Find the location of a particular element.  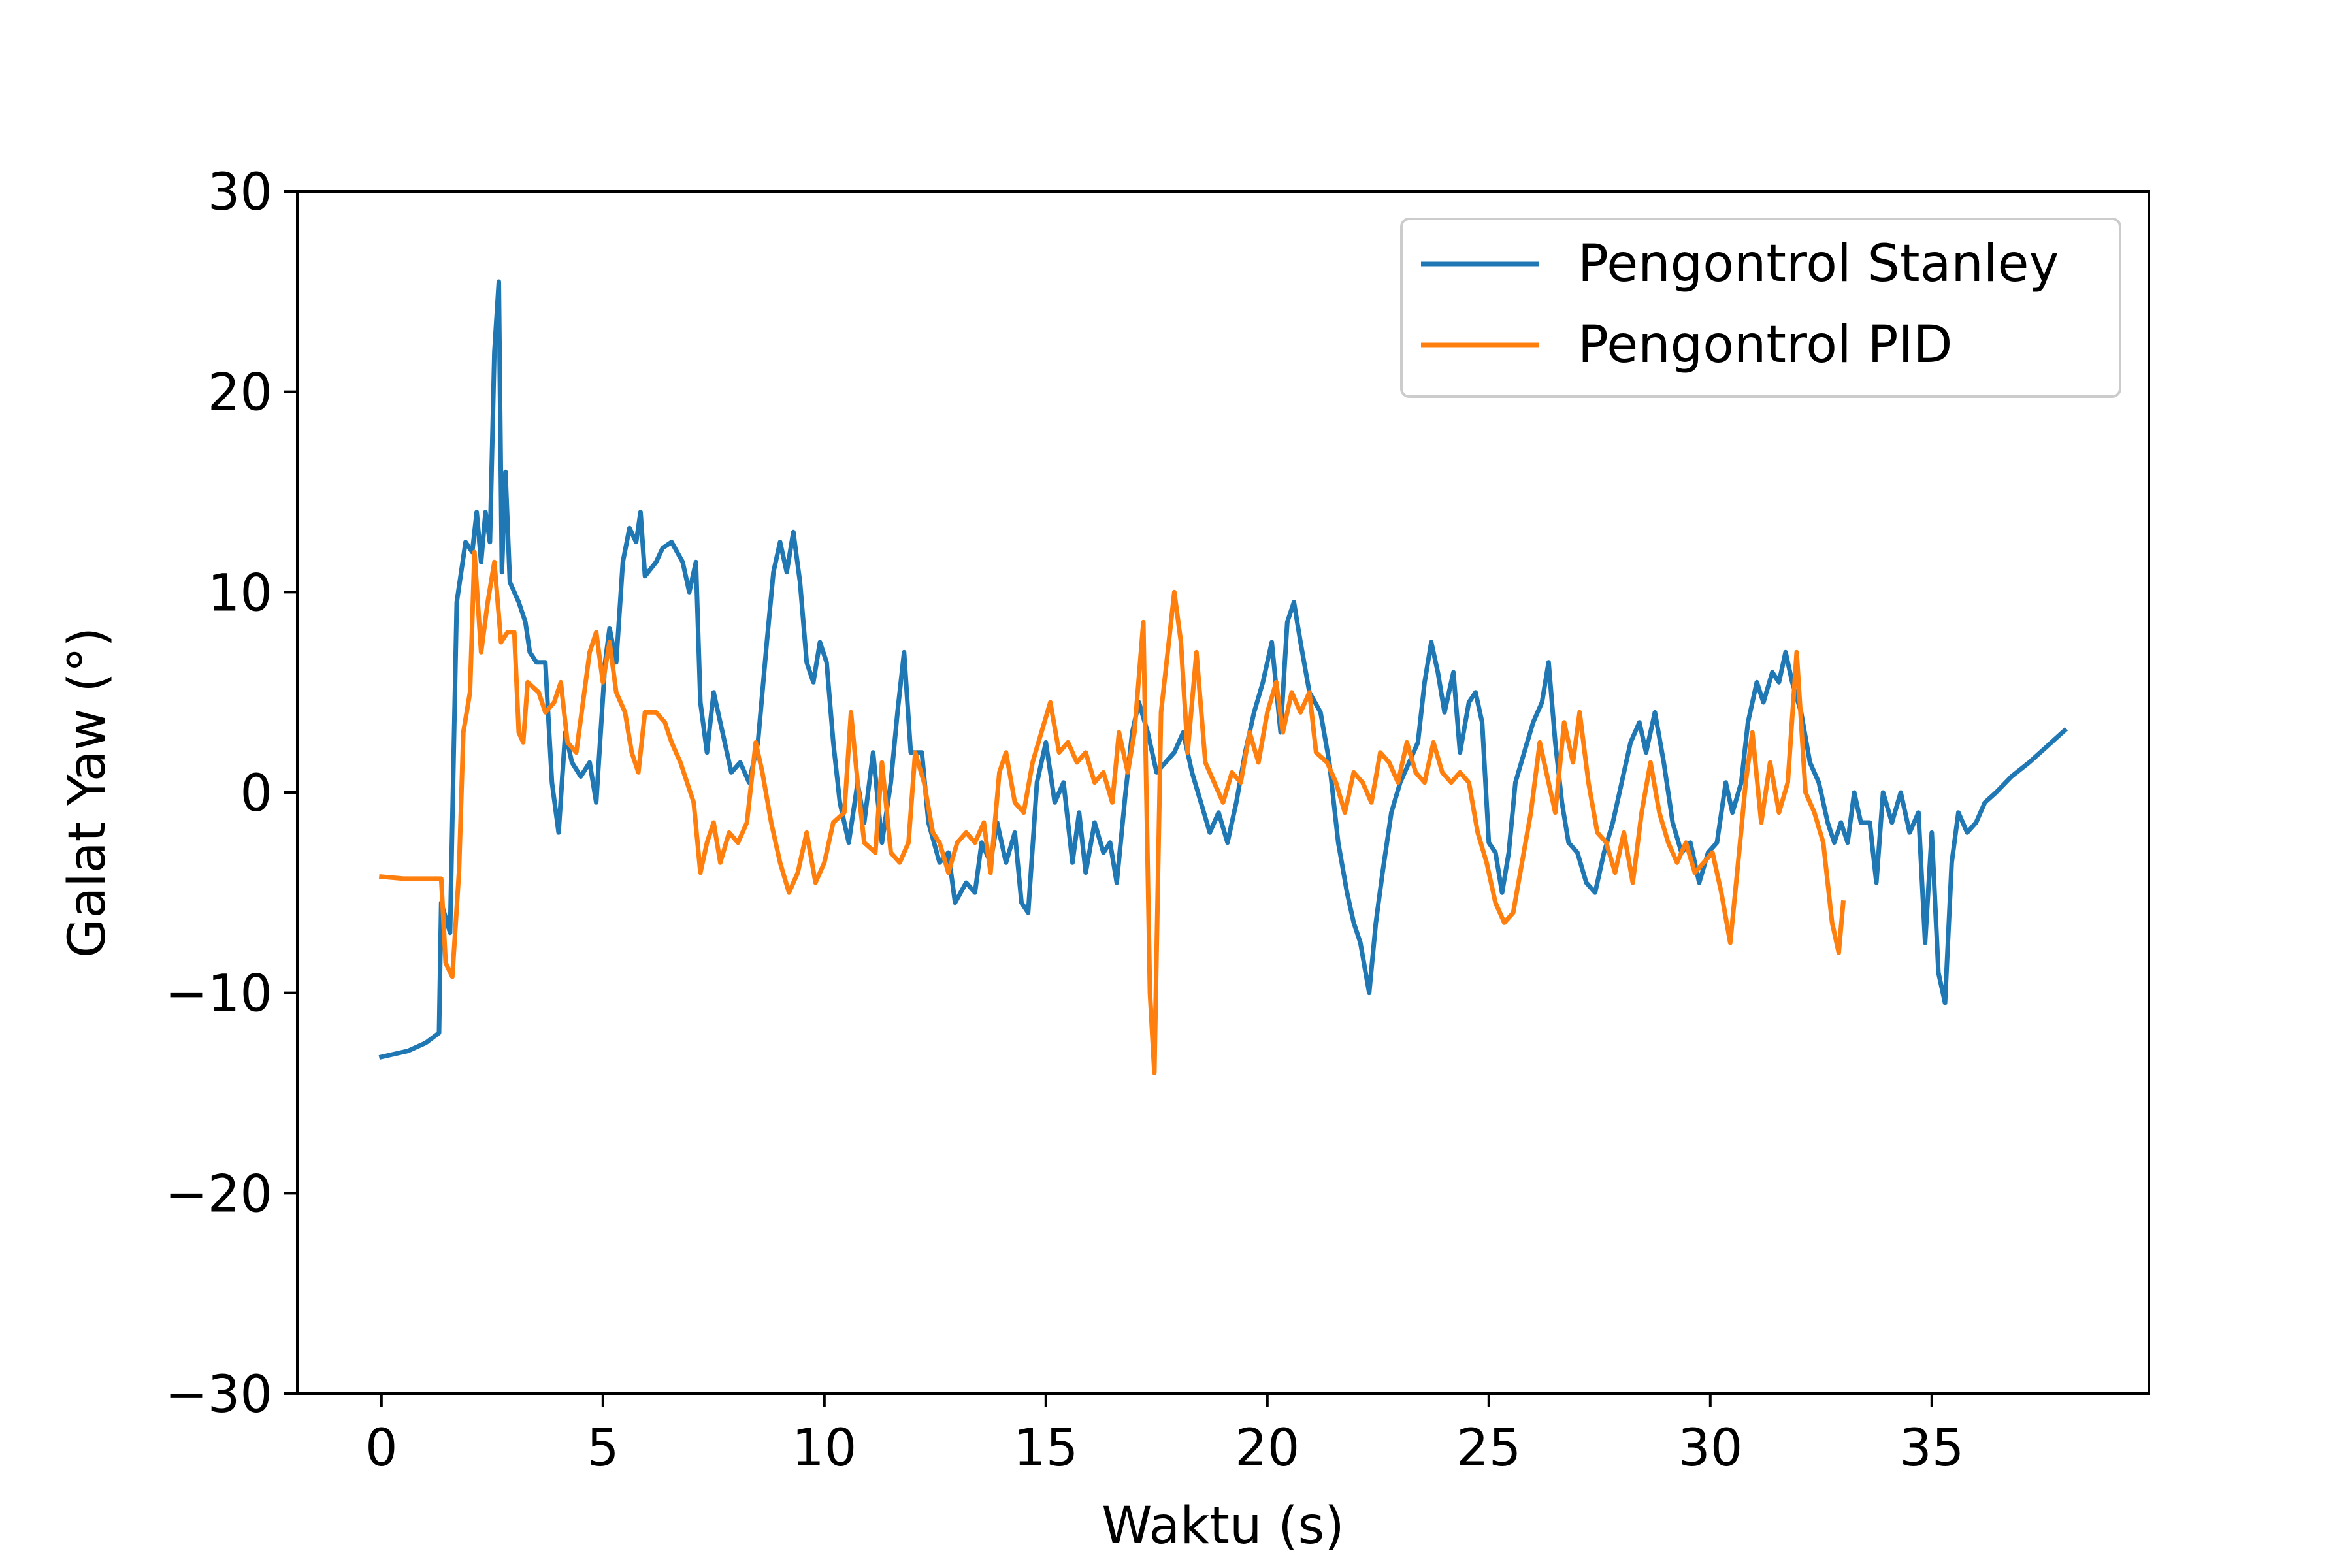

y-tick-label: 10 is located at coordinates (240, 593).